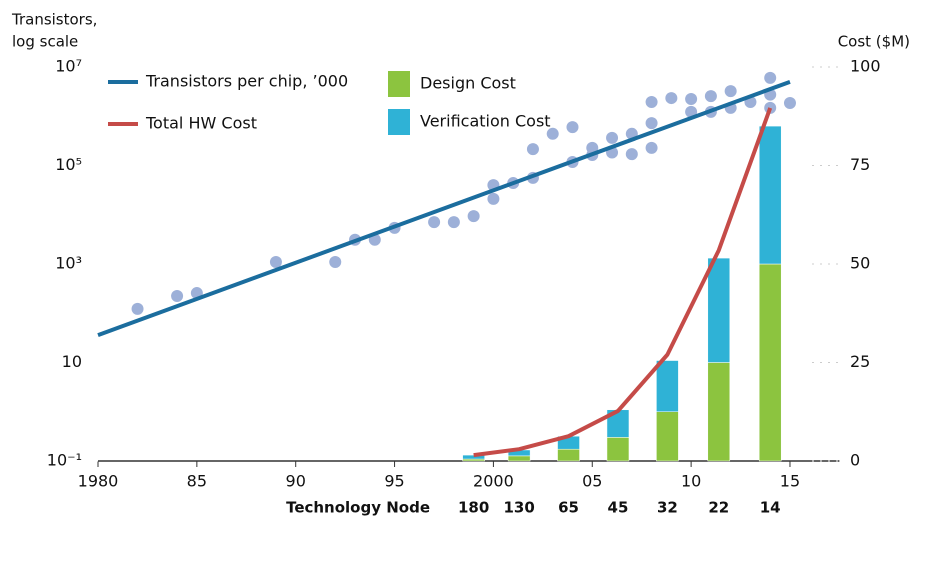  Describe the element at coordinates (358, 508) in the screenshot. I see `node-title: Technology Node` at that location.